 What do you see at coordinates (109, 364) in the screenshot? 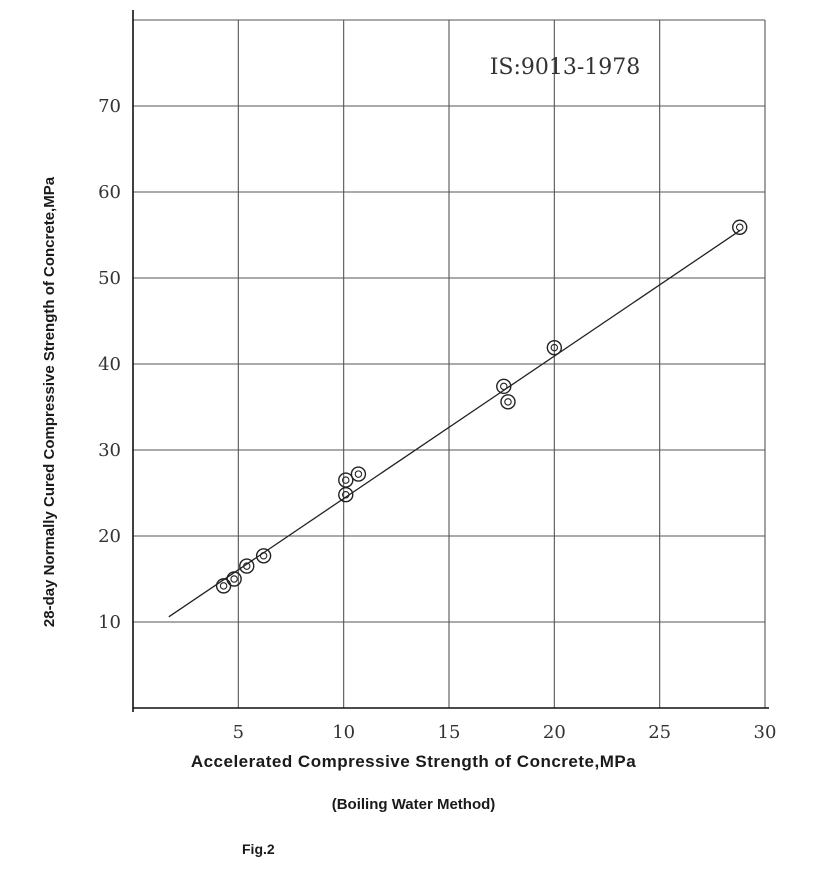
I see `y-tick-label: 40` at bounding box center [109, 364].